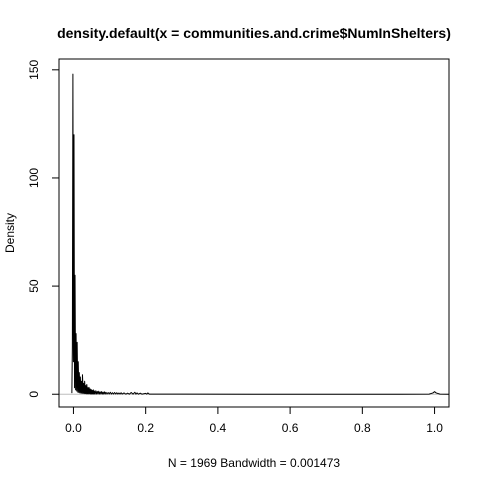  I want to click on x-tick-label: 0.0, so click(73, 428).